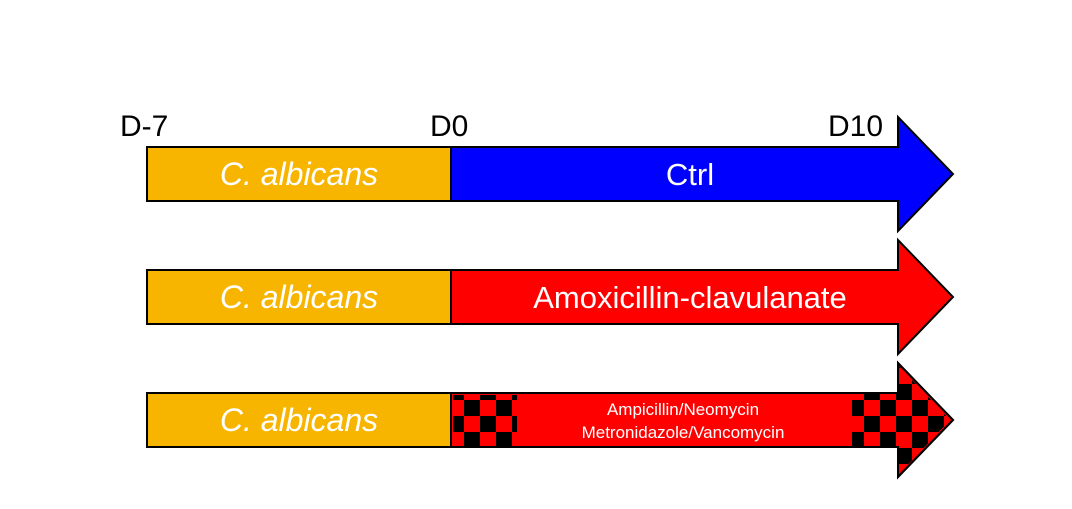  Describe the element at coordinates (690, 297) in the screenshot. I see `treatment-label: Amoxicillin-clavulanate` at that location.